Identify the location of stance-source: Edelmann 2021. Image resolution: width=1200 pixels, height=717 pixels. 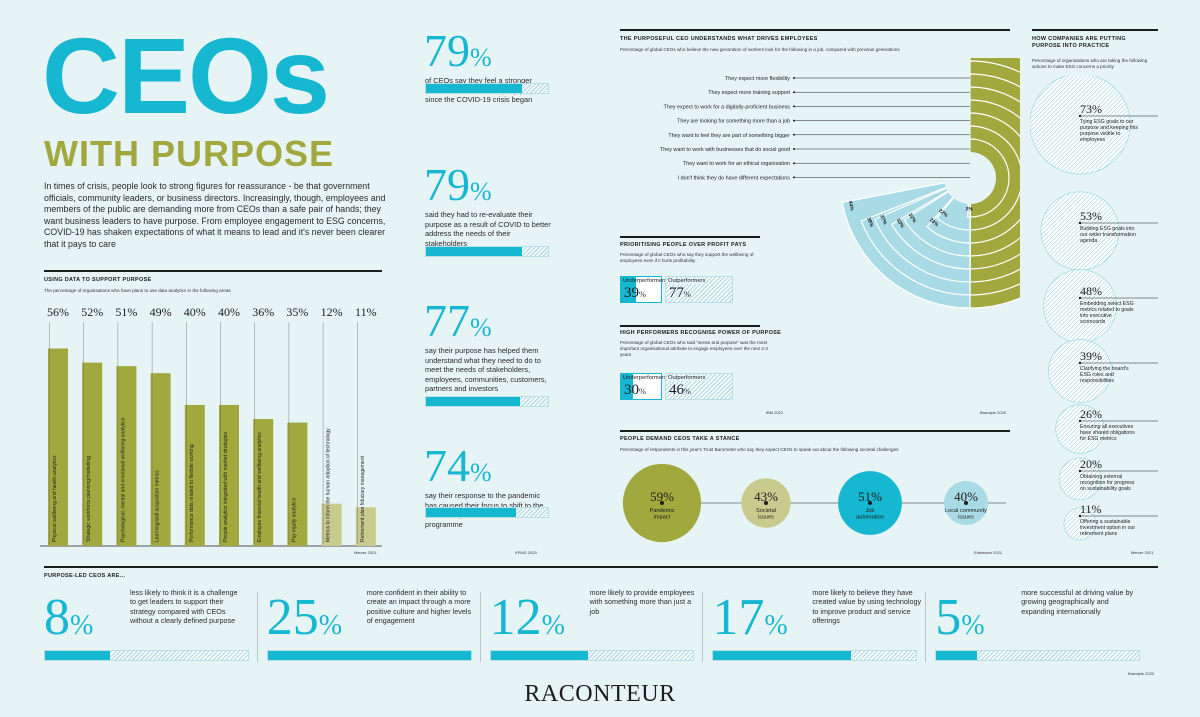
(988, 552).